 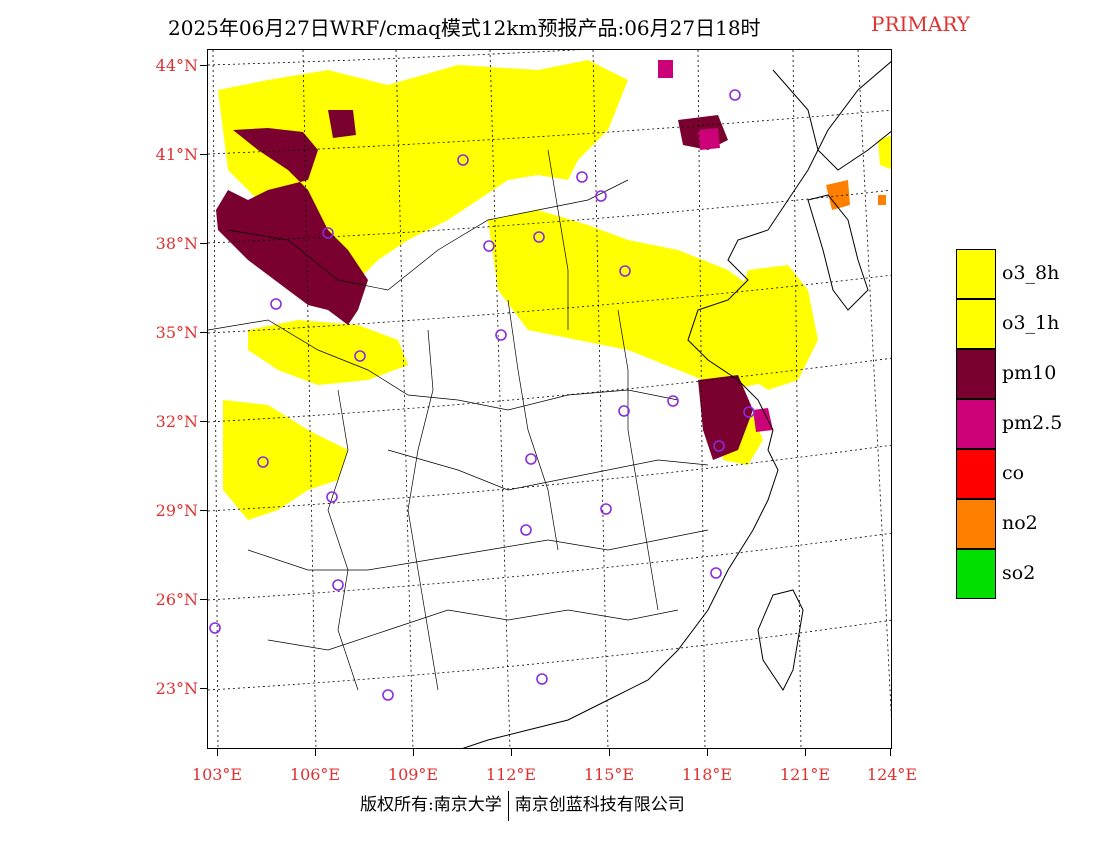 I want to click on lat-label: 38°N, so click(x=176, y=243).